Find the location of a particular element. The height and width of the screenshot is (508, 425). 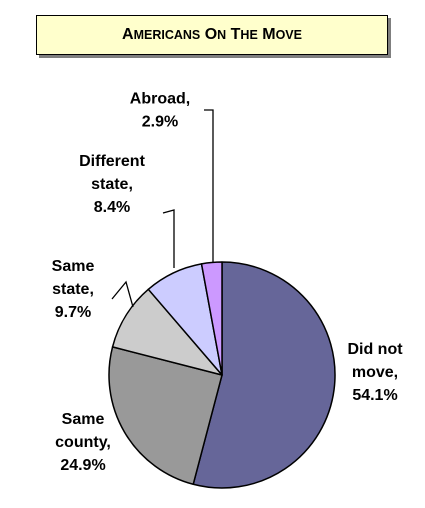

slice-label-same-county: Same county, 24.9% is located at coordinates (83, 442).